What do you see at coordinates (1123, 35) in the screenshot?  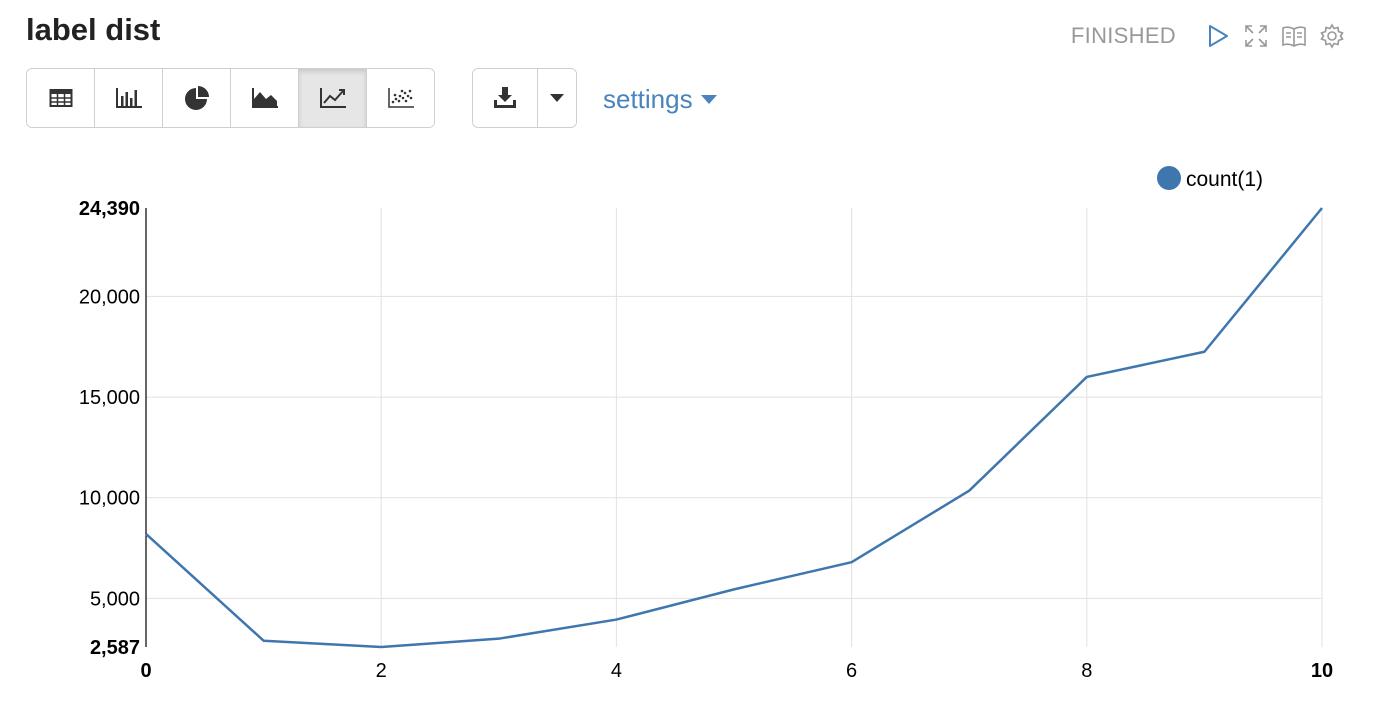 I see `status-label: FINISHED` at bounding box center [1123, 35].